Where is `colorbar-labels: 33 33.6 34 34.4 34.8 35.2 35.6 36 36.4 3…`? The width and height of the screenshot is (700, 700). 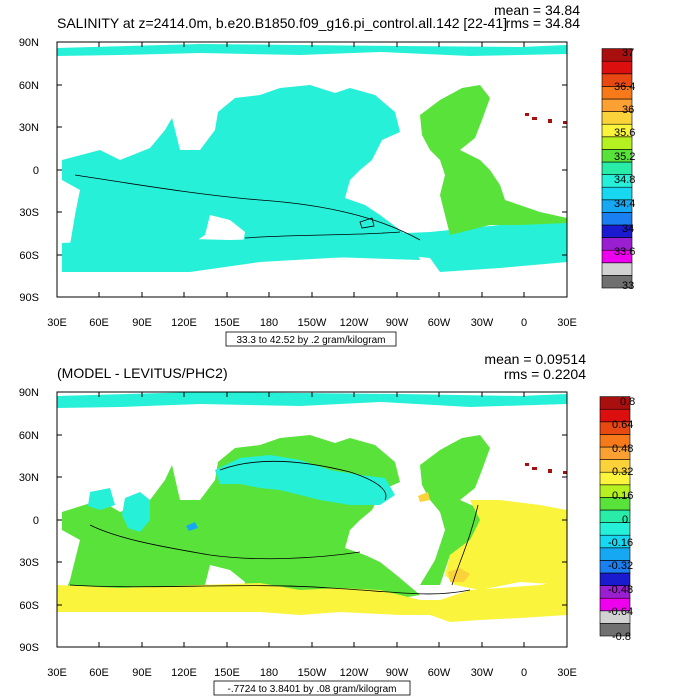 colorbar-labels: 33 33.6 34 34.4 34.8 35.2 35.6 36 36.4 3… is located at coordinates (624, 169).